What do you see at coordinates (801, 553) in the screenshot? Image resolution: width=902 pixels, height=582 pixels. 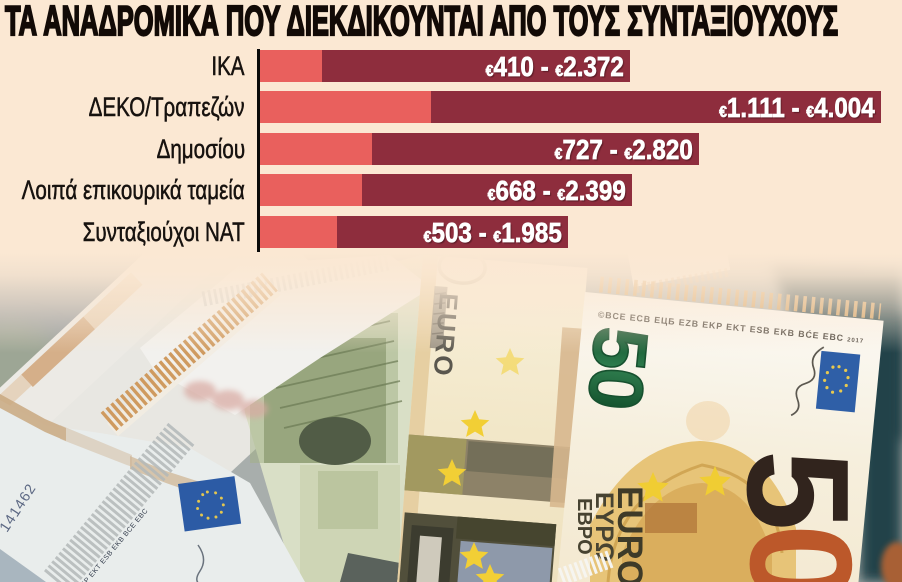 I see `svg-text: 0` at bounding box center [801, 553].